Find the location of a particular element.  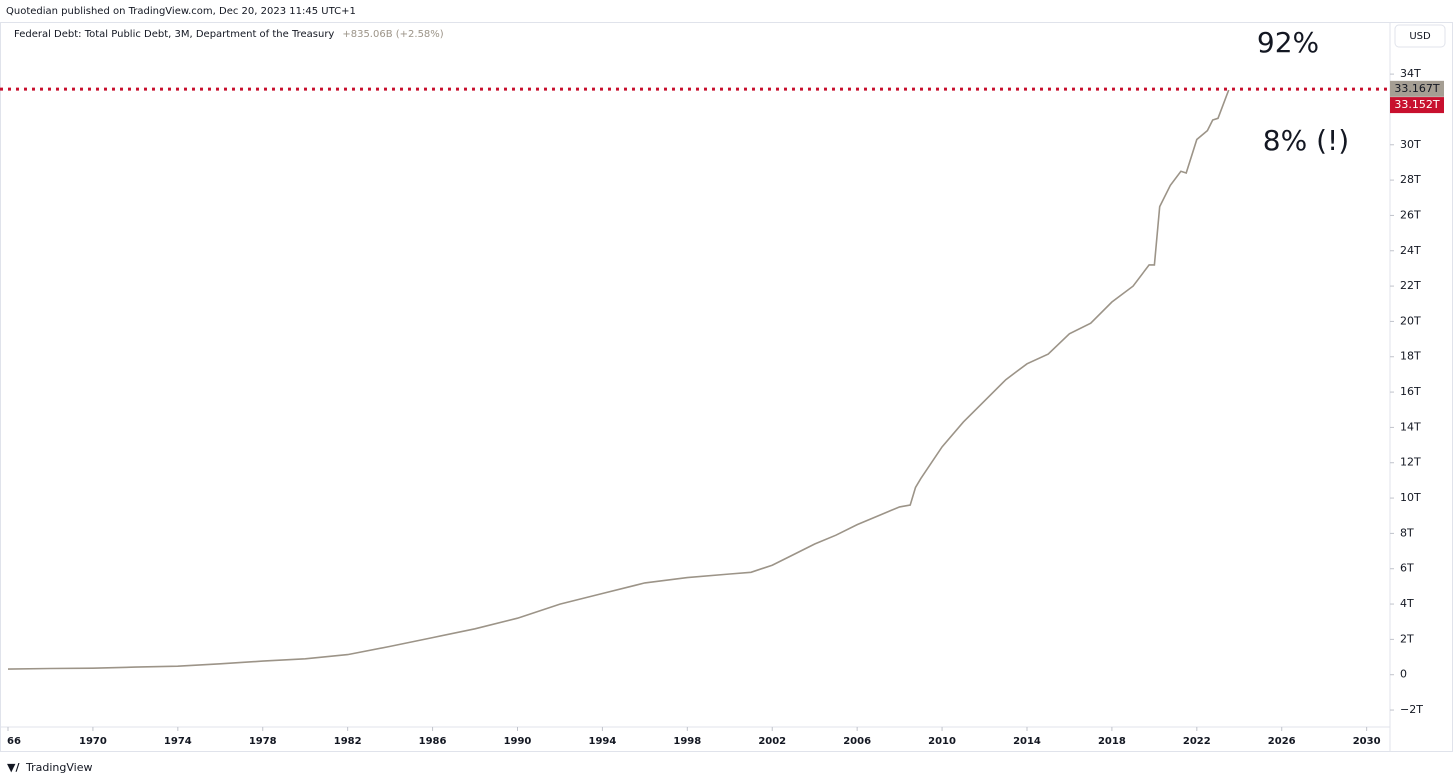

y-tick-label: 4T is located at coordinates (1407, 603).